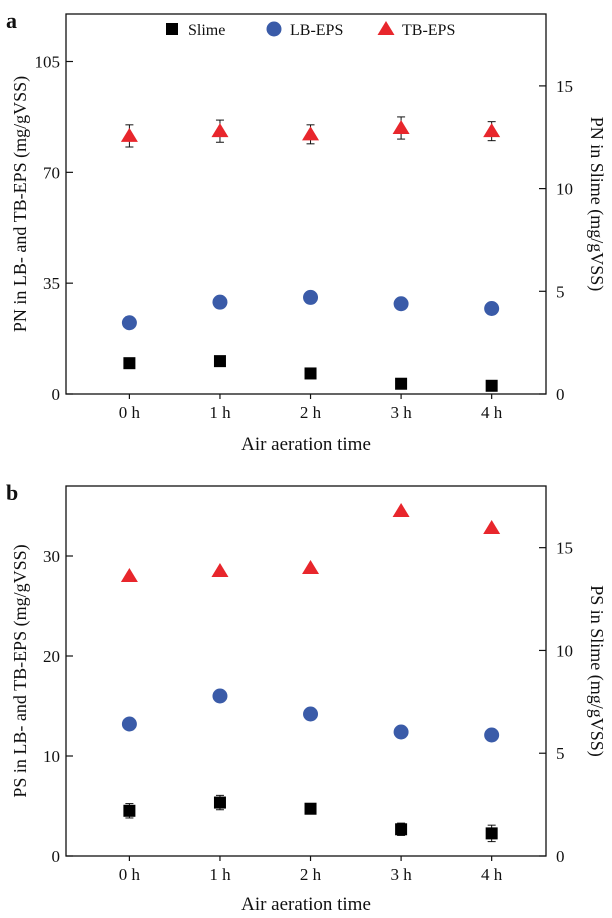 This screenshot has width=612, height=918. Describe the element at coordinates (51, 756) in the screenshot. I see `left-tick-label: 10` at that location.